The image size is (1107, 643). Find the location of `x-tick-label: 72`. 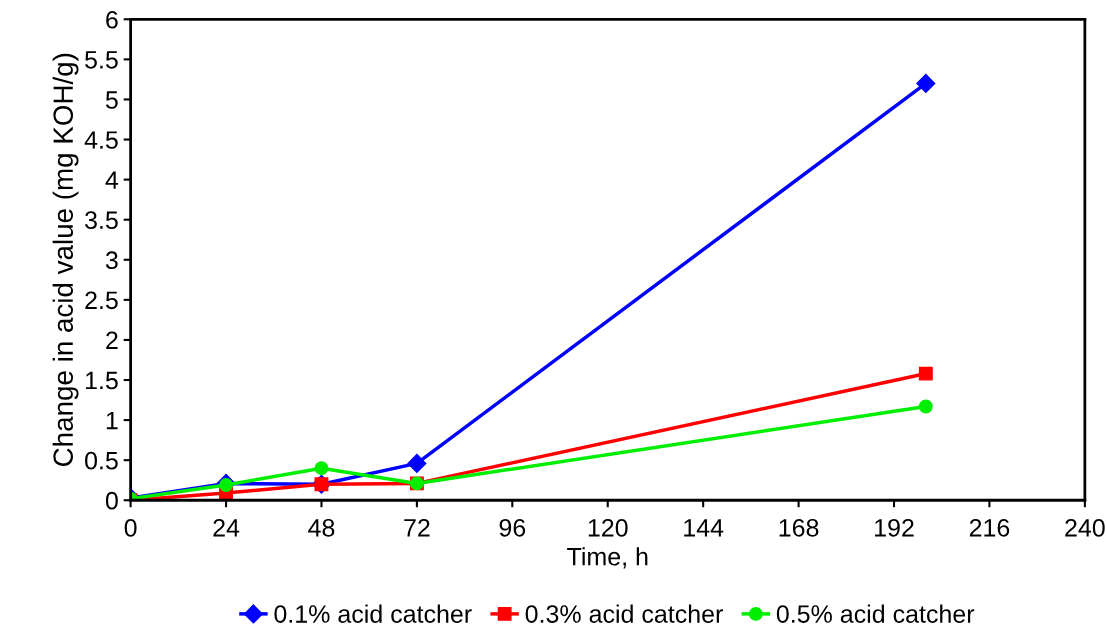

x-tick-label: 72 is located at coordinates (417, 527).